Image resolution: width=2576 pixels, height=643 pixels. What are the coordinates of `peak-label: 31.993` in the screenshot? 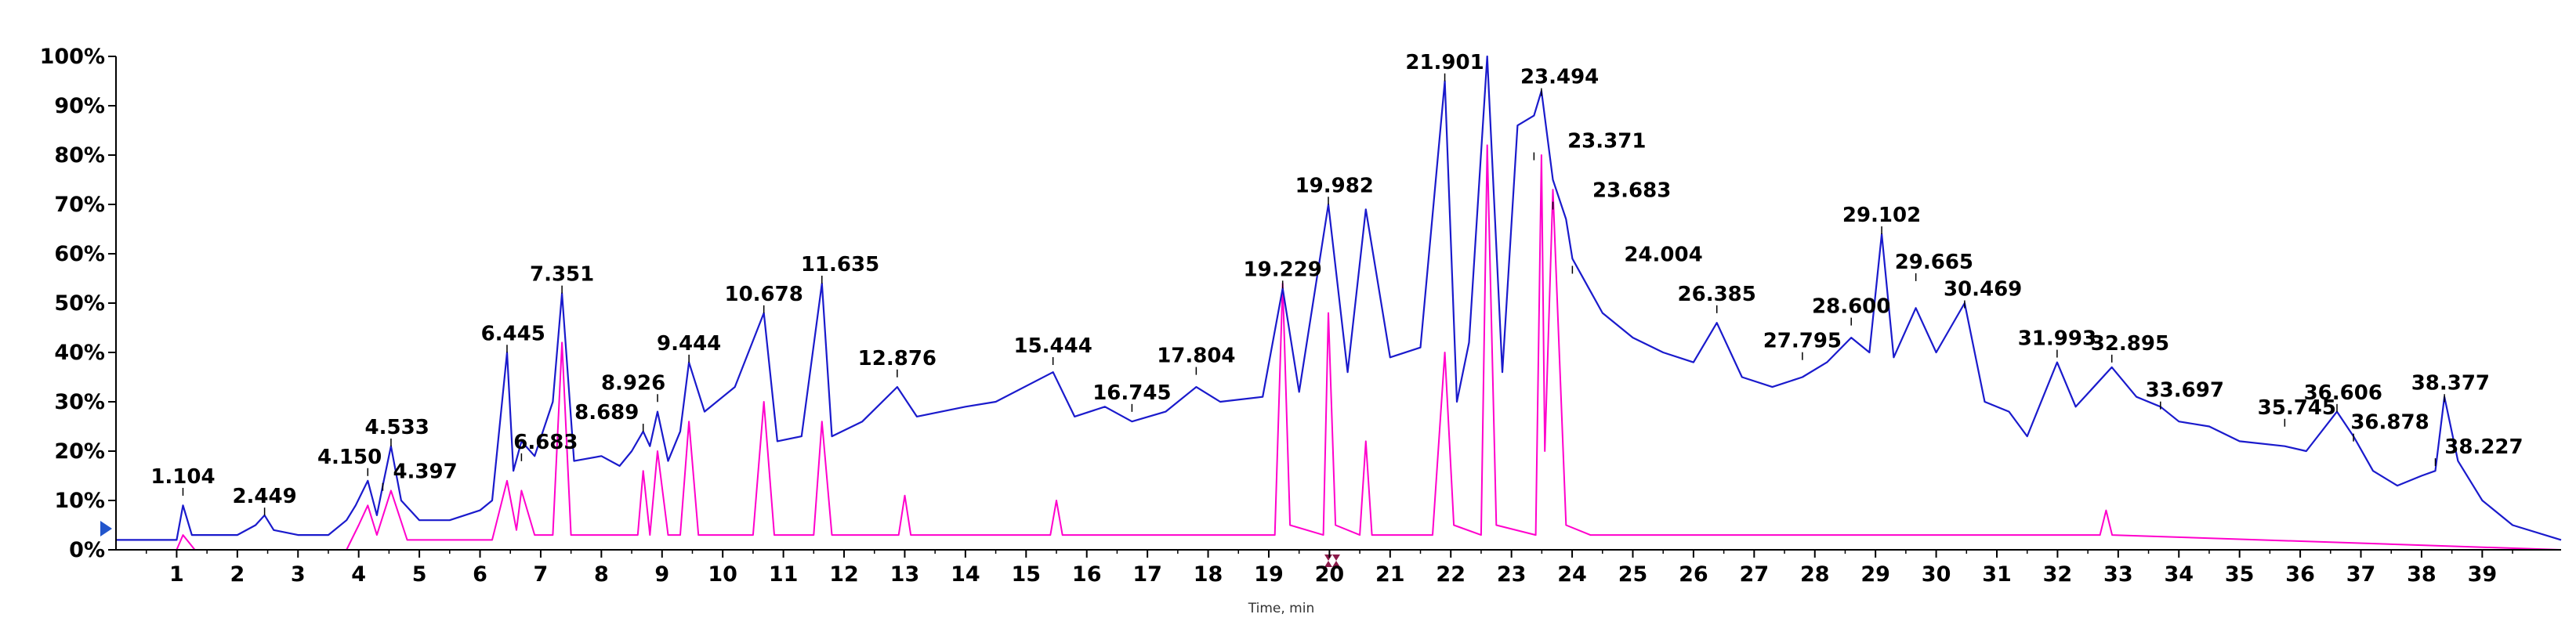 It's located at (2057, 339).